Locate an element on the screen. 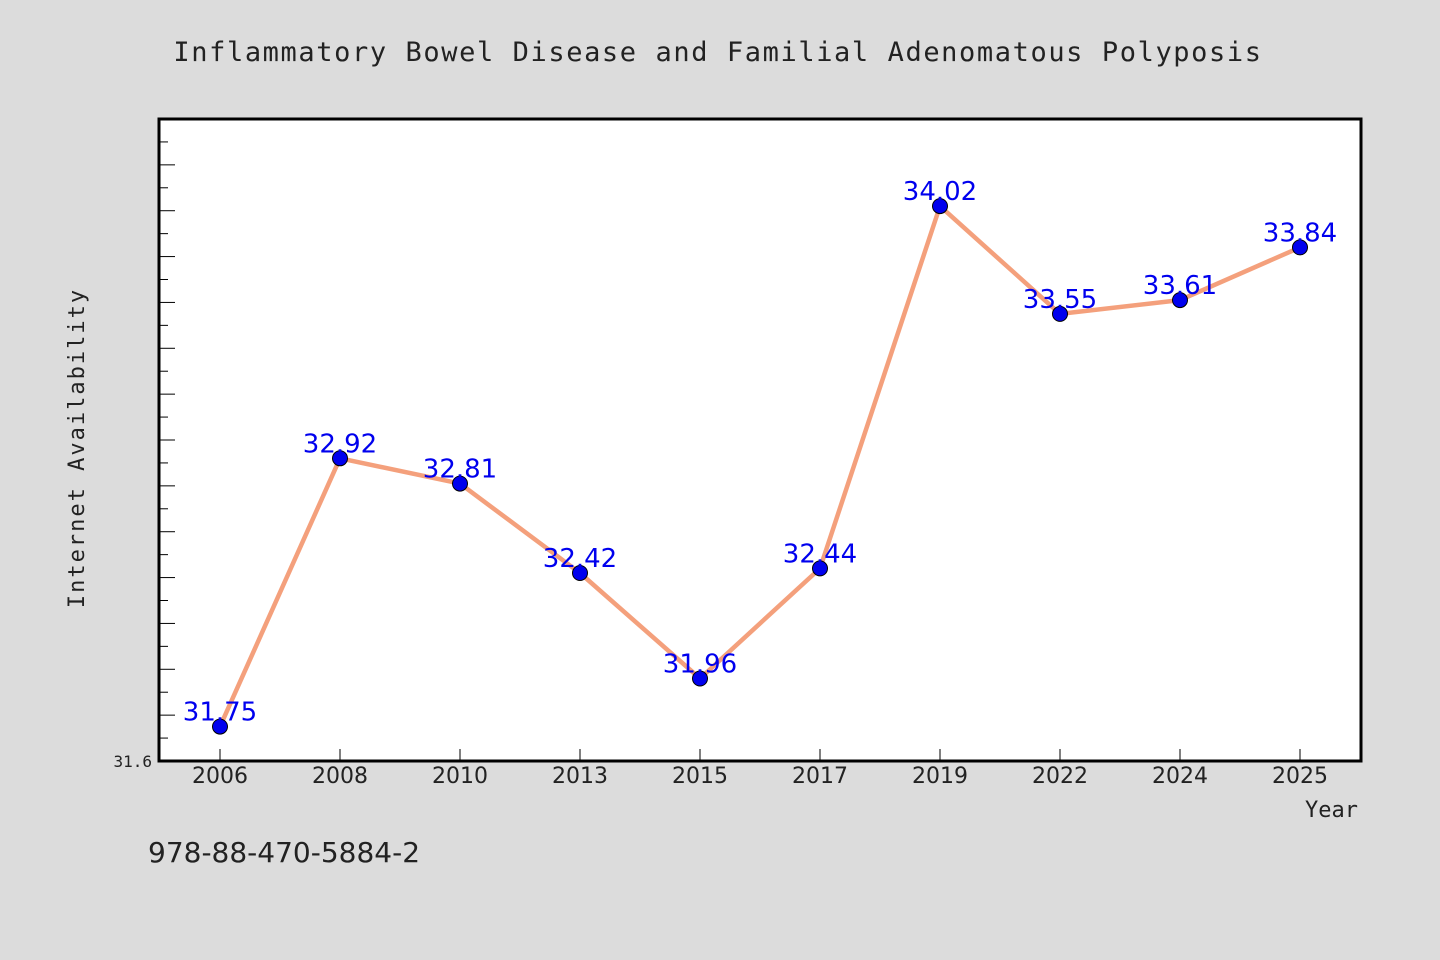  y-axis-ticks is located at coordinates (167, 440).